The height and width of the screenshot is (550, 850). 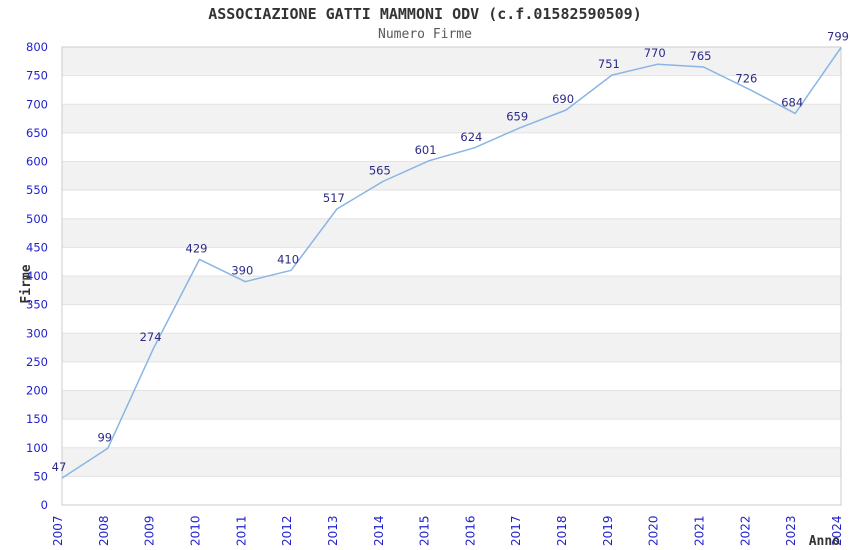 What do you see at coordinates (197, 248) in the screenshot?
I see `data-label: 429` at bounding box center [197, 248].